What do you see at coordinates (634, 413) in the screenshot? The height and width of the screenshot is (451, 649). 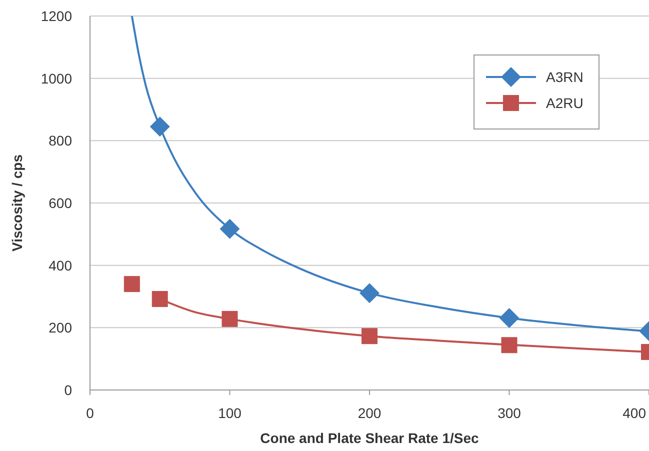 I see `x-tick-label: 400` at bounding box center [634, 413].